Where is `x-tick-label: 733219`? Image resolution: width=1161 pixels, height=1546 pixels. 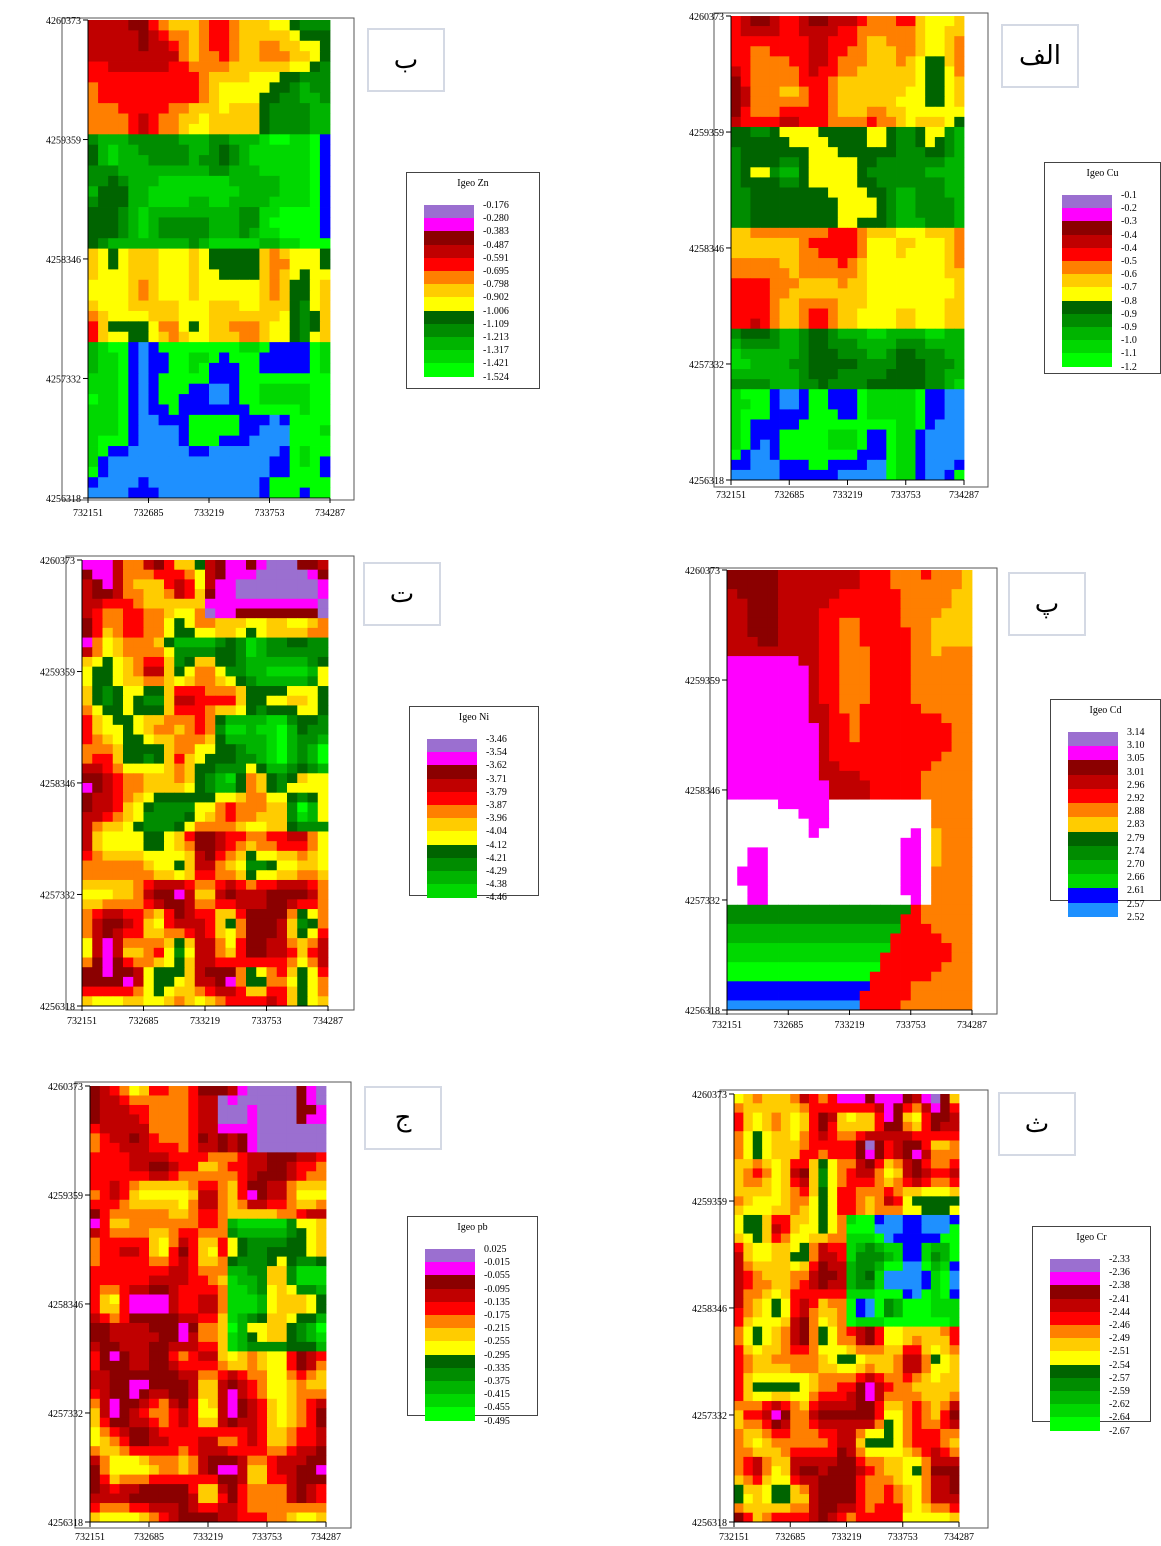 x-tick-label: 733219 is located at coordinates (209, 513).